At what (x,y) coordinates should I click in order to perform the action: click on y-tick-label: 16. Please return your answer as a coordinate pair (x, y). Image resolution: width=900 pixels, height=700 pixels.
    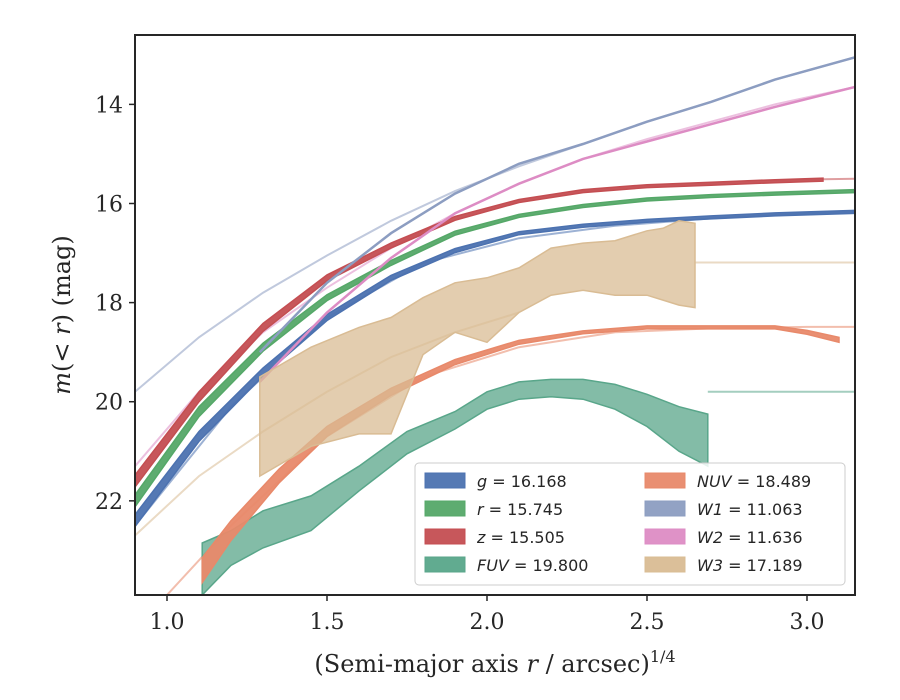
    Looking at the image, I should click on (109, 204).